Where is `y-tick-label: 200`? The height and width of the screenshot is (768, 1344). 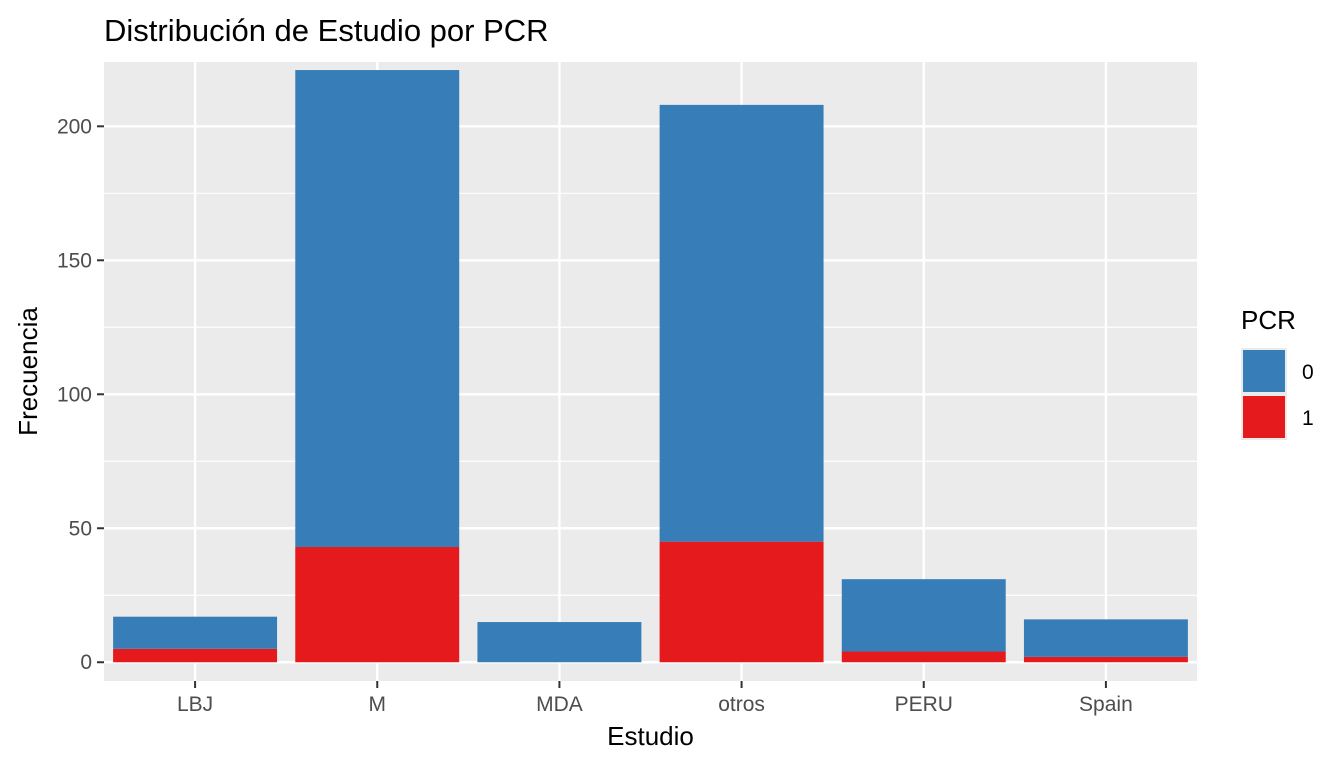 y-tick-label: 200 is located at coordinates (74, 126).